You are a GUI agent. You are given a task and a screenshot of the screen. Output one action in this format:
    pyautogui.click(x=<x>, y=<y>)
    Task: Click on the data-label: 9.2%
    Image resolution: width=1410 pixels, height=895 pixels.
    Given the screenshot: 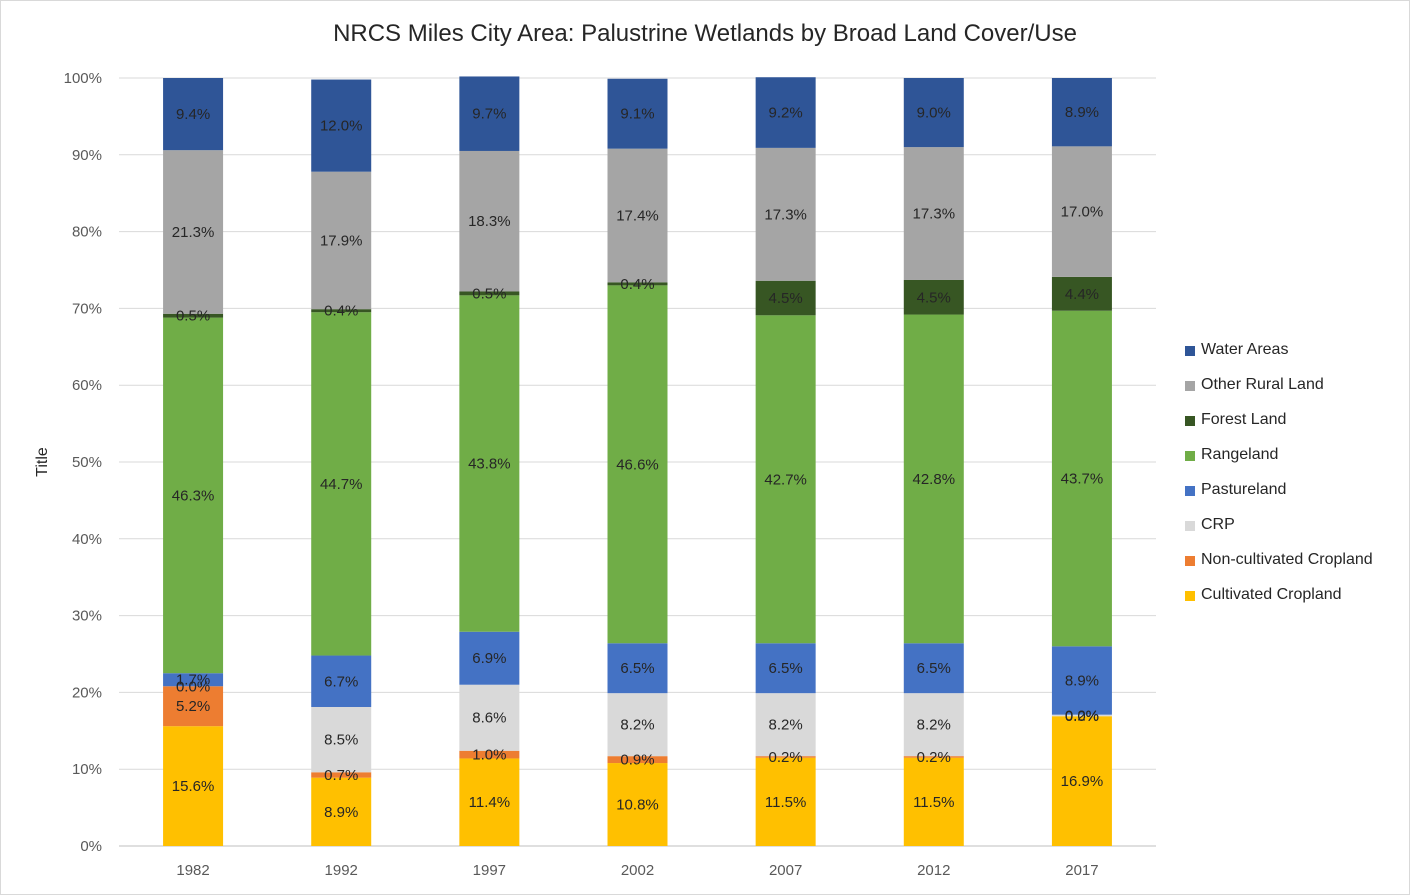 What is the action you would take?
    pyautogui.click(x=786, y=113)
    